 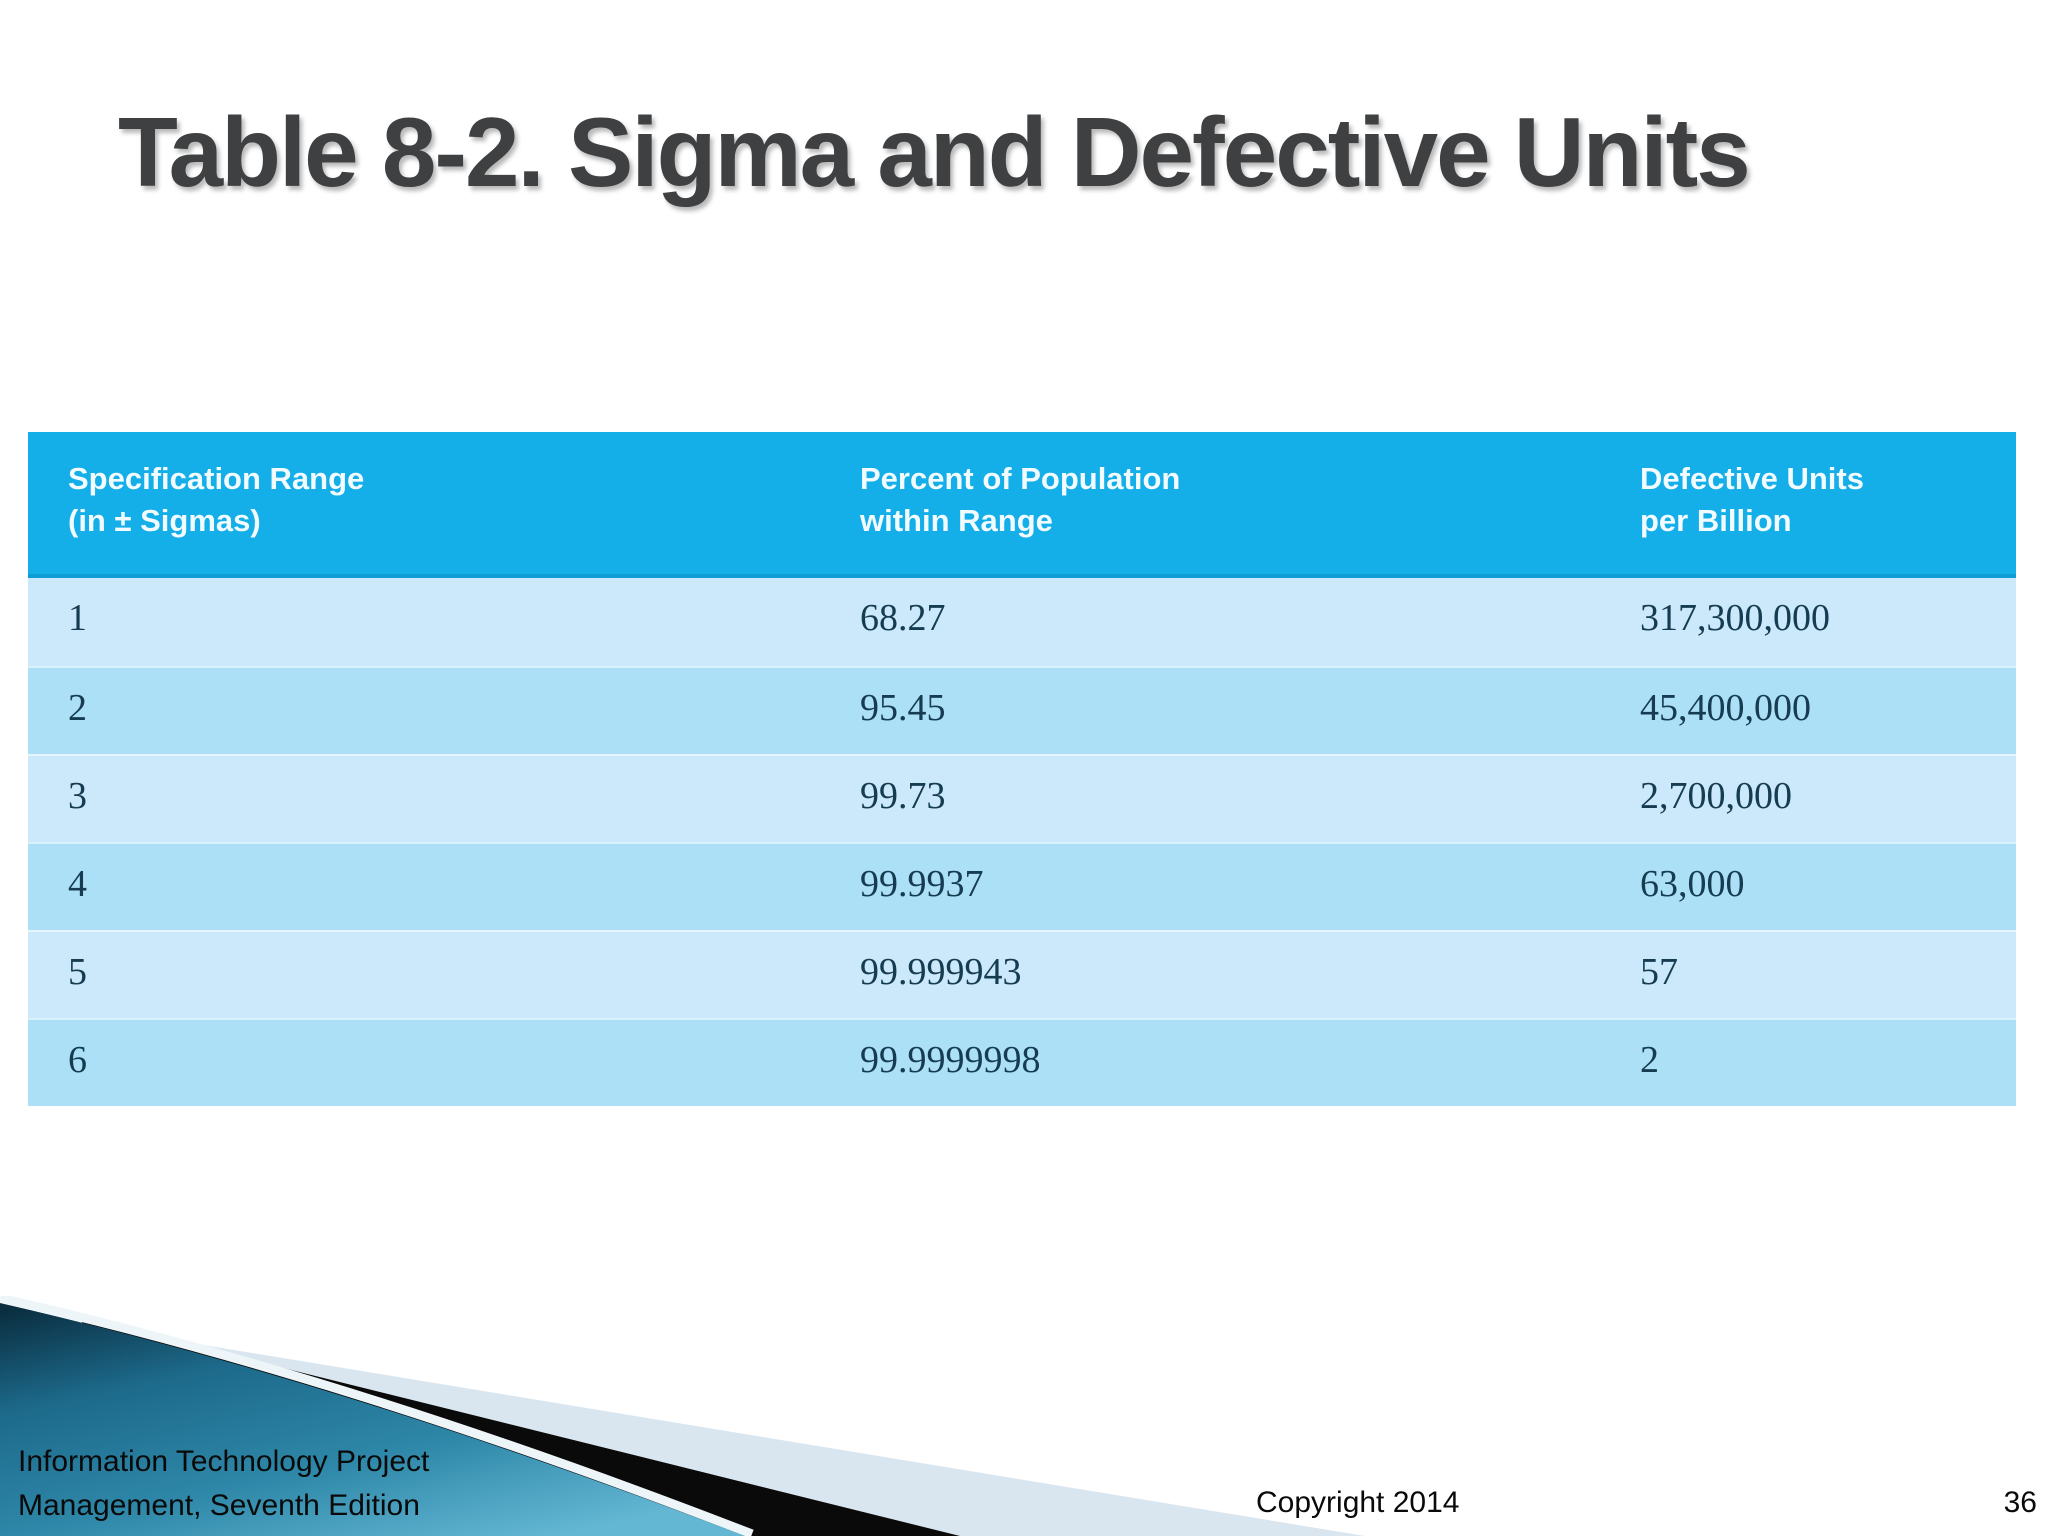 What do you see at coordinates (77, 884) in the screenshot?
I see `cell-sigma: 4` at bounding box center [77, 884].